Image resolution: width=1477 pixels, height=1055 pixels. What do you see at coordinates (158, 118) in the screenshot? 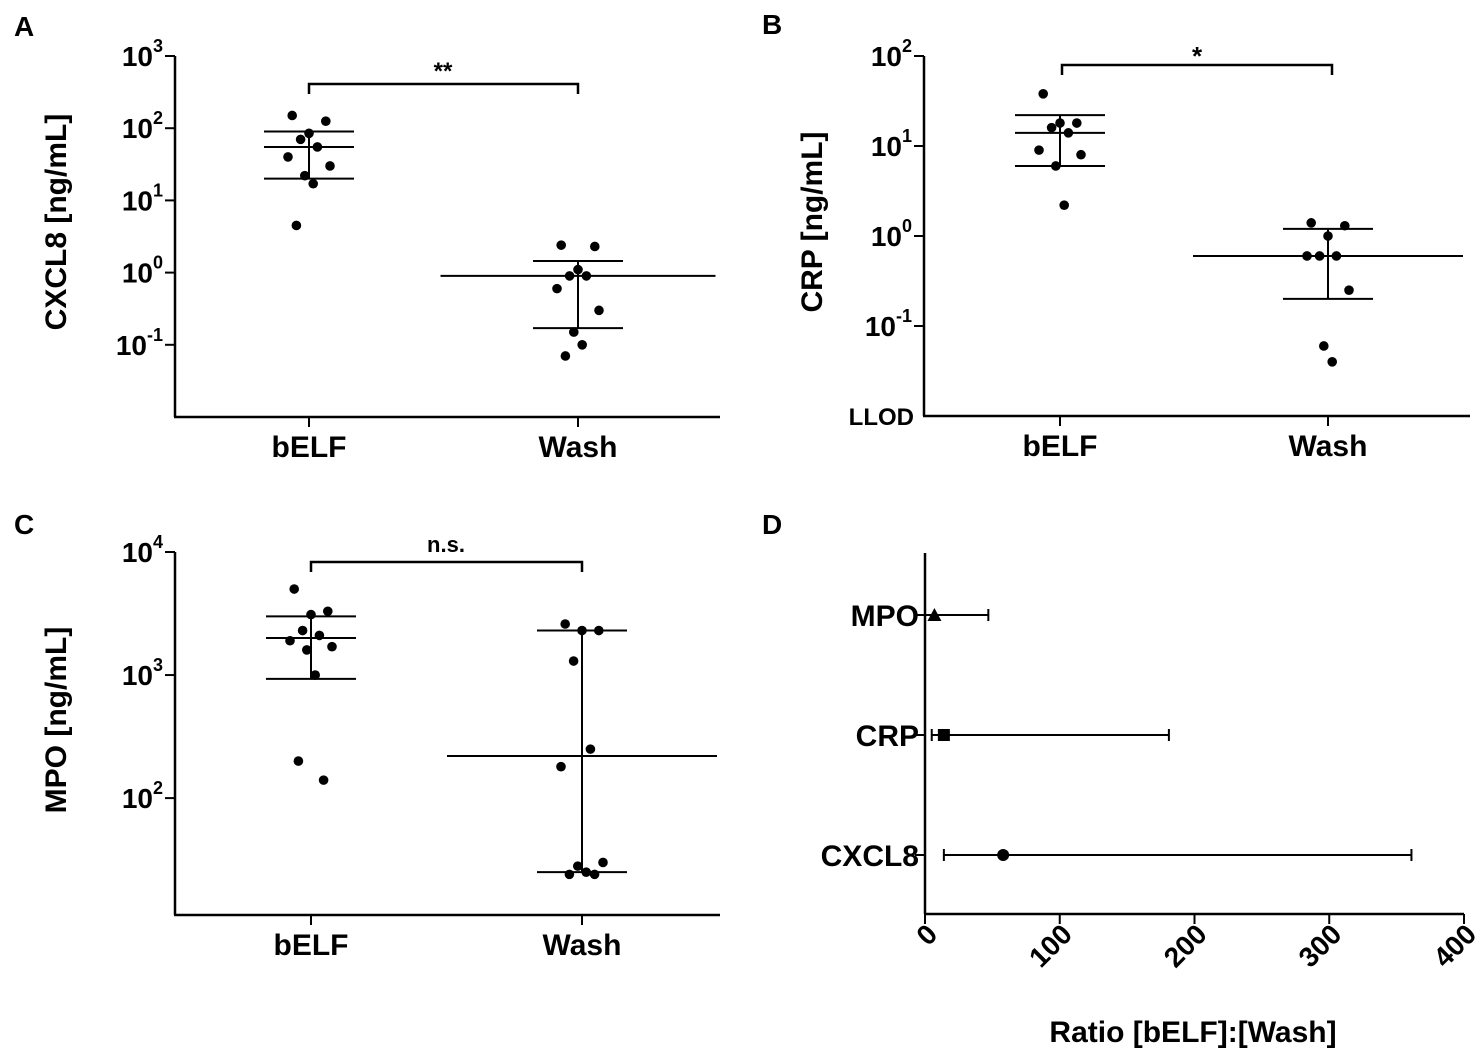
I see `y-tick-exponent-a-1: 2` at bounding box center [158, 118].